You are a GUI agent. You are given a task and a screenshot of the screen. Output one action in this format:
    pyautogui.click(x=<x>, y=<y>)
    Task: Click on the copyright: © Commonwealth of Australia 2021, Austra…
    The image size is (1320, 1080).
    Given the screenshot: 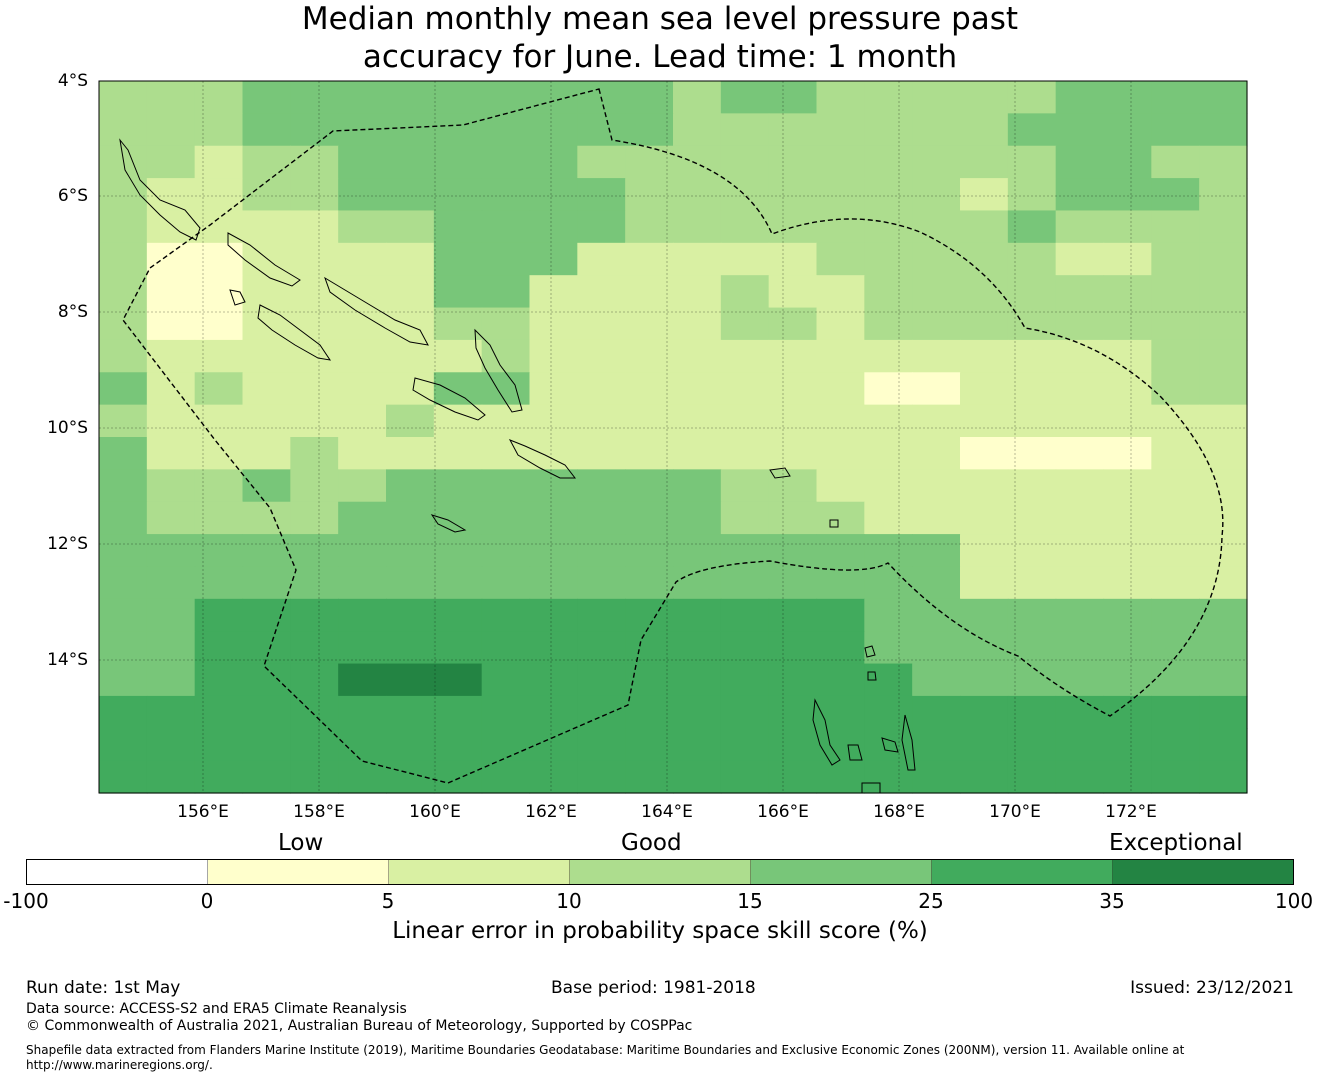 What is the action you would take?
    pyautogui.click(x=359, y=1026)
    